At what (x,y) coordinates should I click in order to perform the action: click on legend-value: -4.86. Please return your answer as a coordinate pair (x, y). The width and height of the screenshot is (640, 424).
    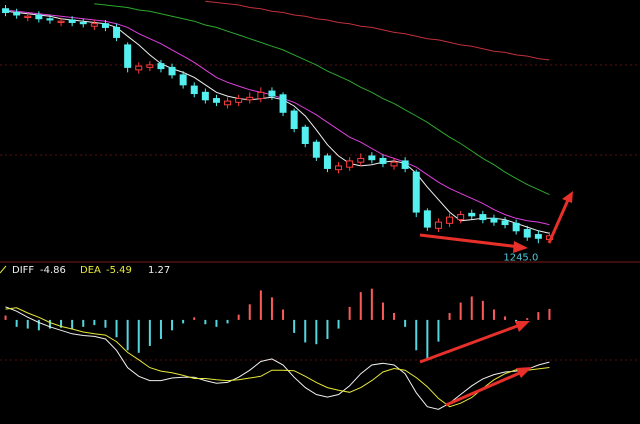
    Looking at the image, I should click on (53, 270).